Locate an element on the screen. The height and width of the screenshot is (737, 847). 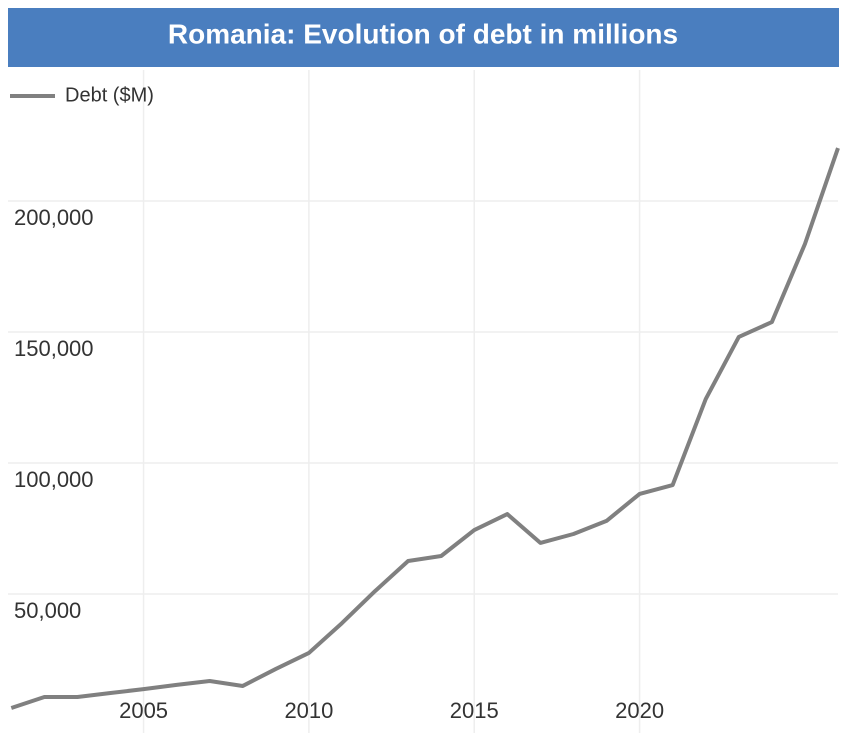
legend-label: Debt ($M) is located at coordinates (109, 95).